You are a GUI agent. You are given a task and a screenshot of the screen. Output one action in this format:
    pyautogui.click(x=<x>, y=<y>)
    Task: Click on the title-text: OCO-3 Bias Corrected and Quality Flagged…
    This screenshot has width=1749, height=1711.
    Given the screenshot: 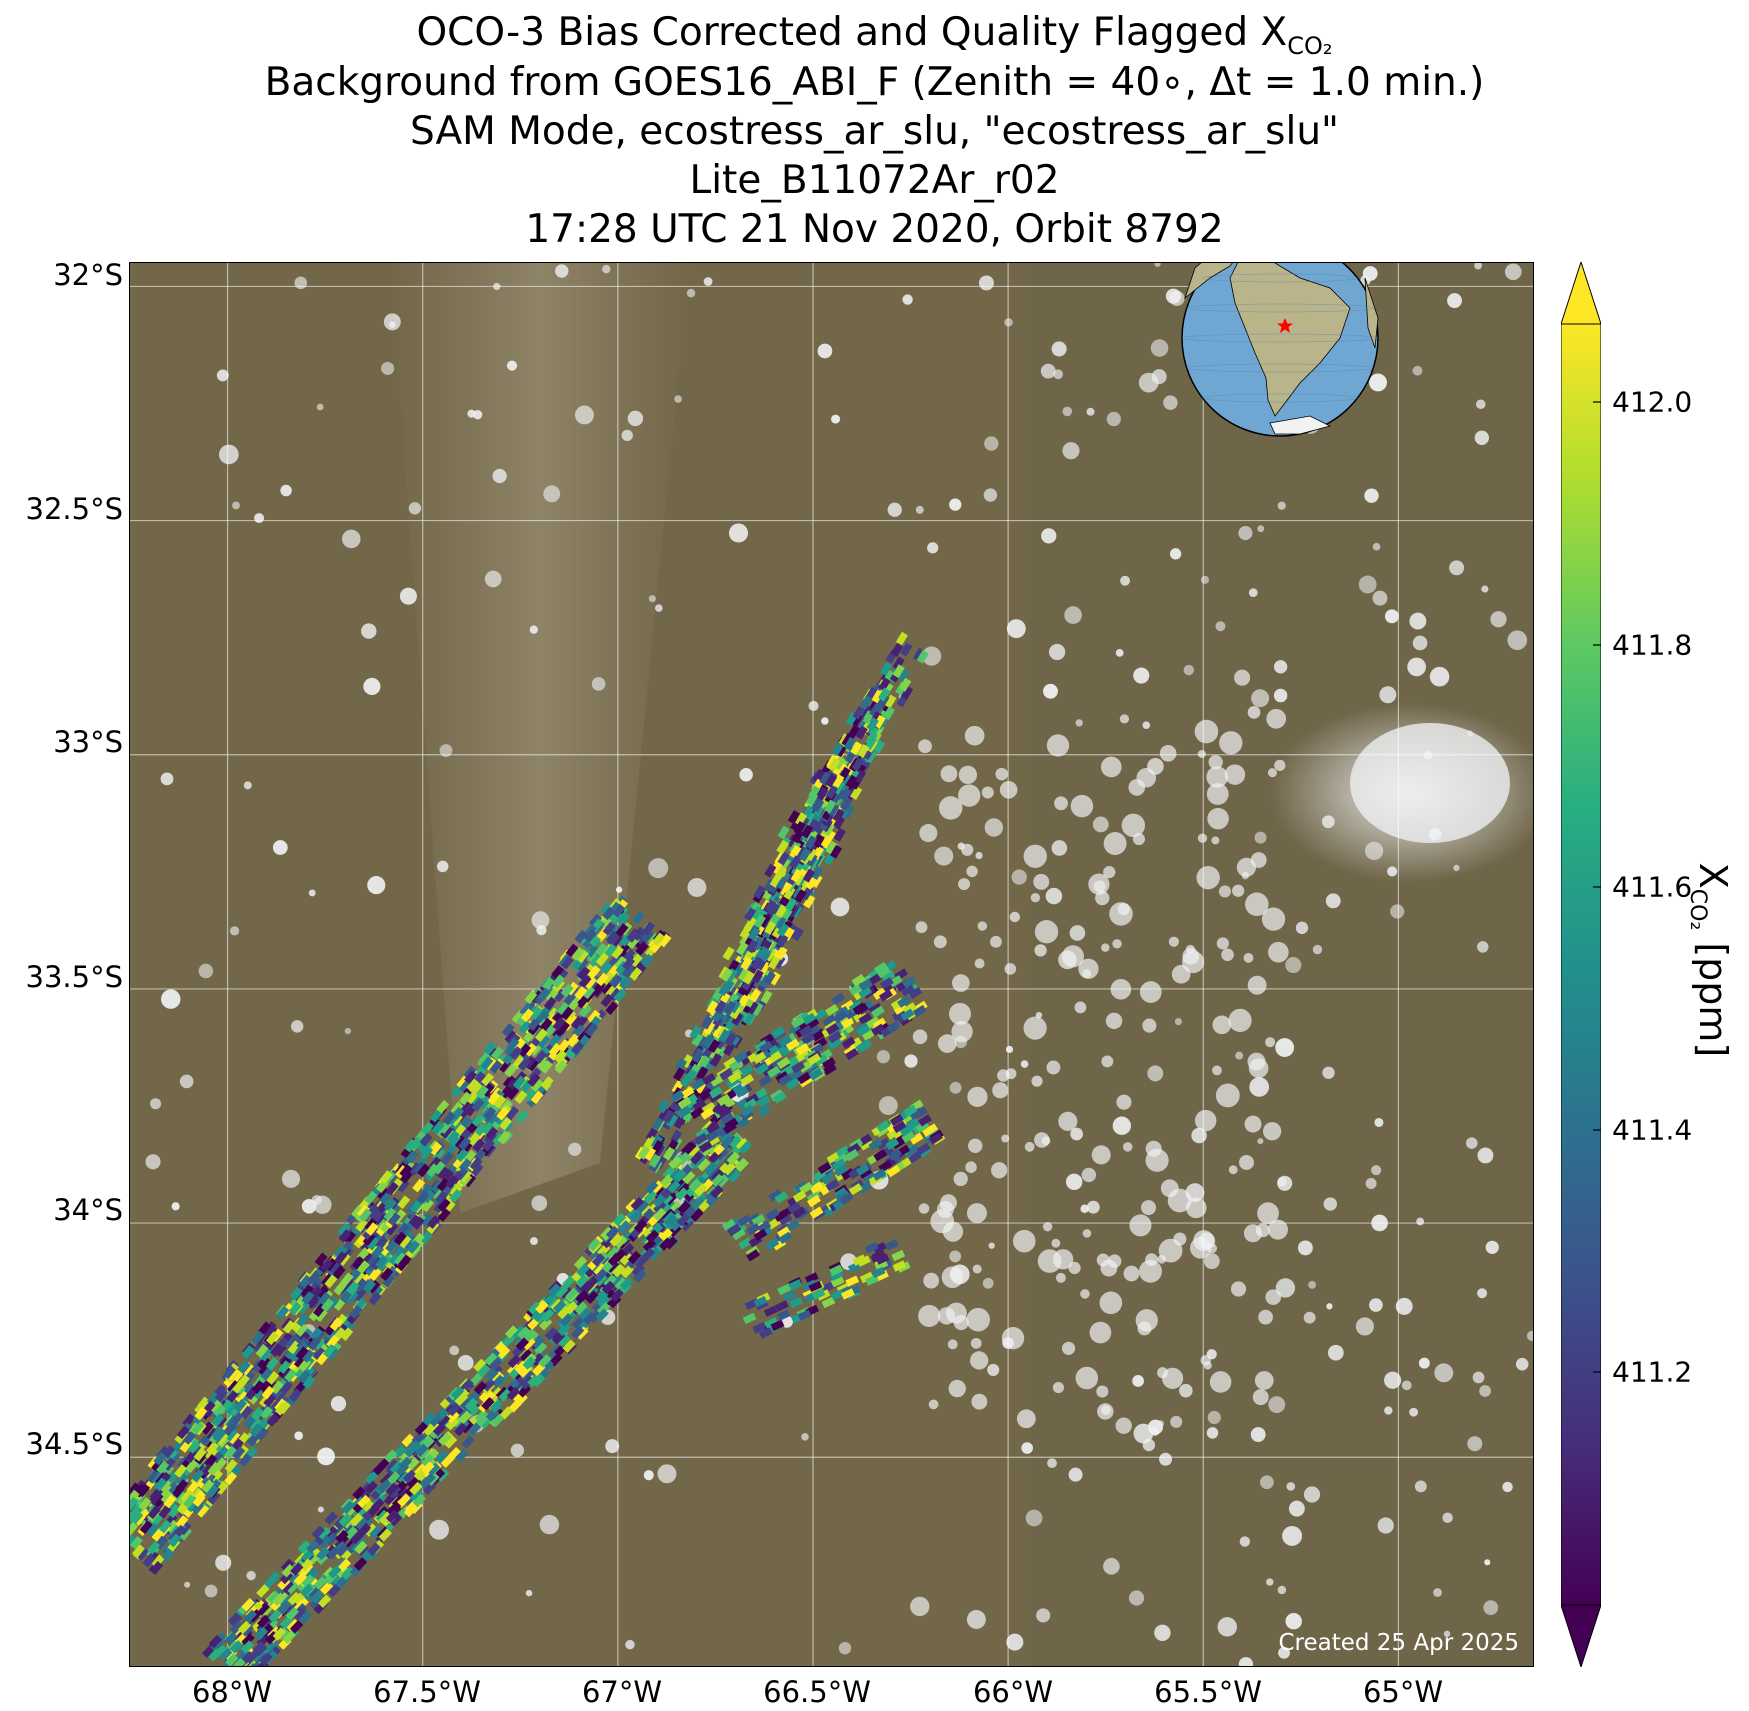 What is the action you would take?
    pyautogui.click(x=852, y=32)
    